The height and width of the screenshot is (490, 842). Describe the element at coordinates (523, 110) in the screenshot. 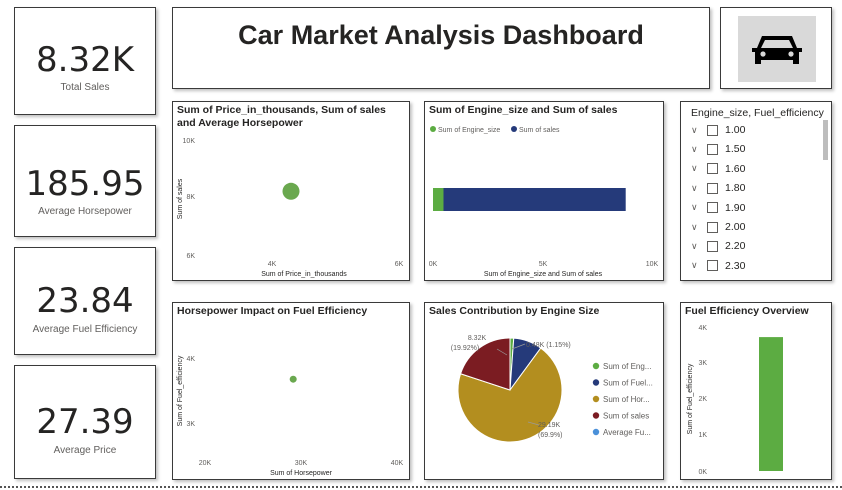

I see `chart-title: Sum of Engine_size and Sum of sales` at that location.